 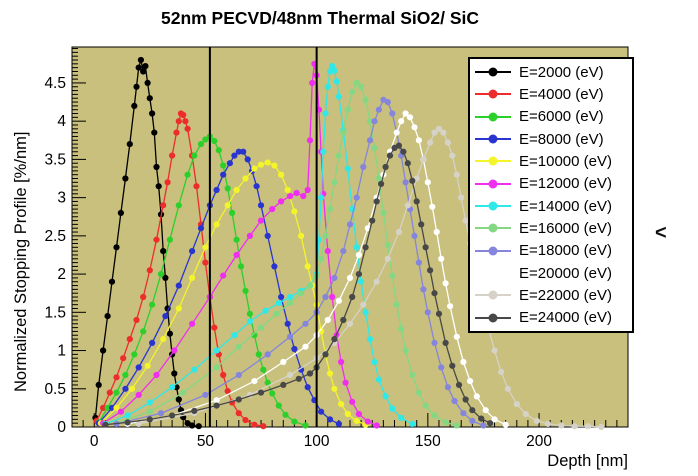 I want to click on y-tick-label: 4, so click(x=61, y=121).